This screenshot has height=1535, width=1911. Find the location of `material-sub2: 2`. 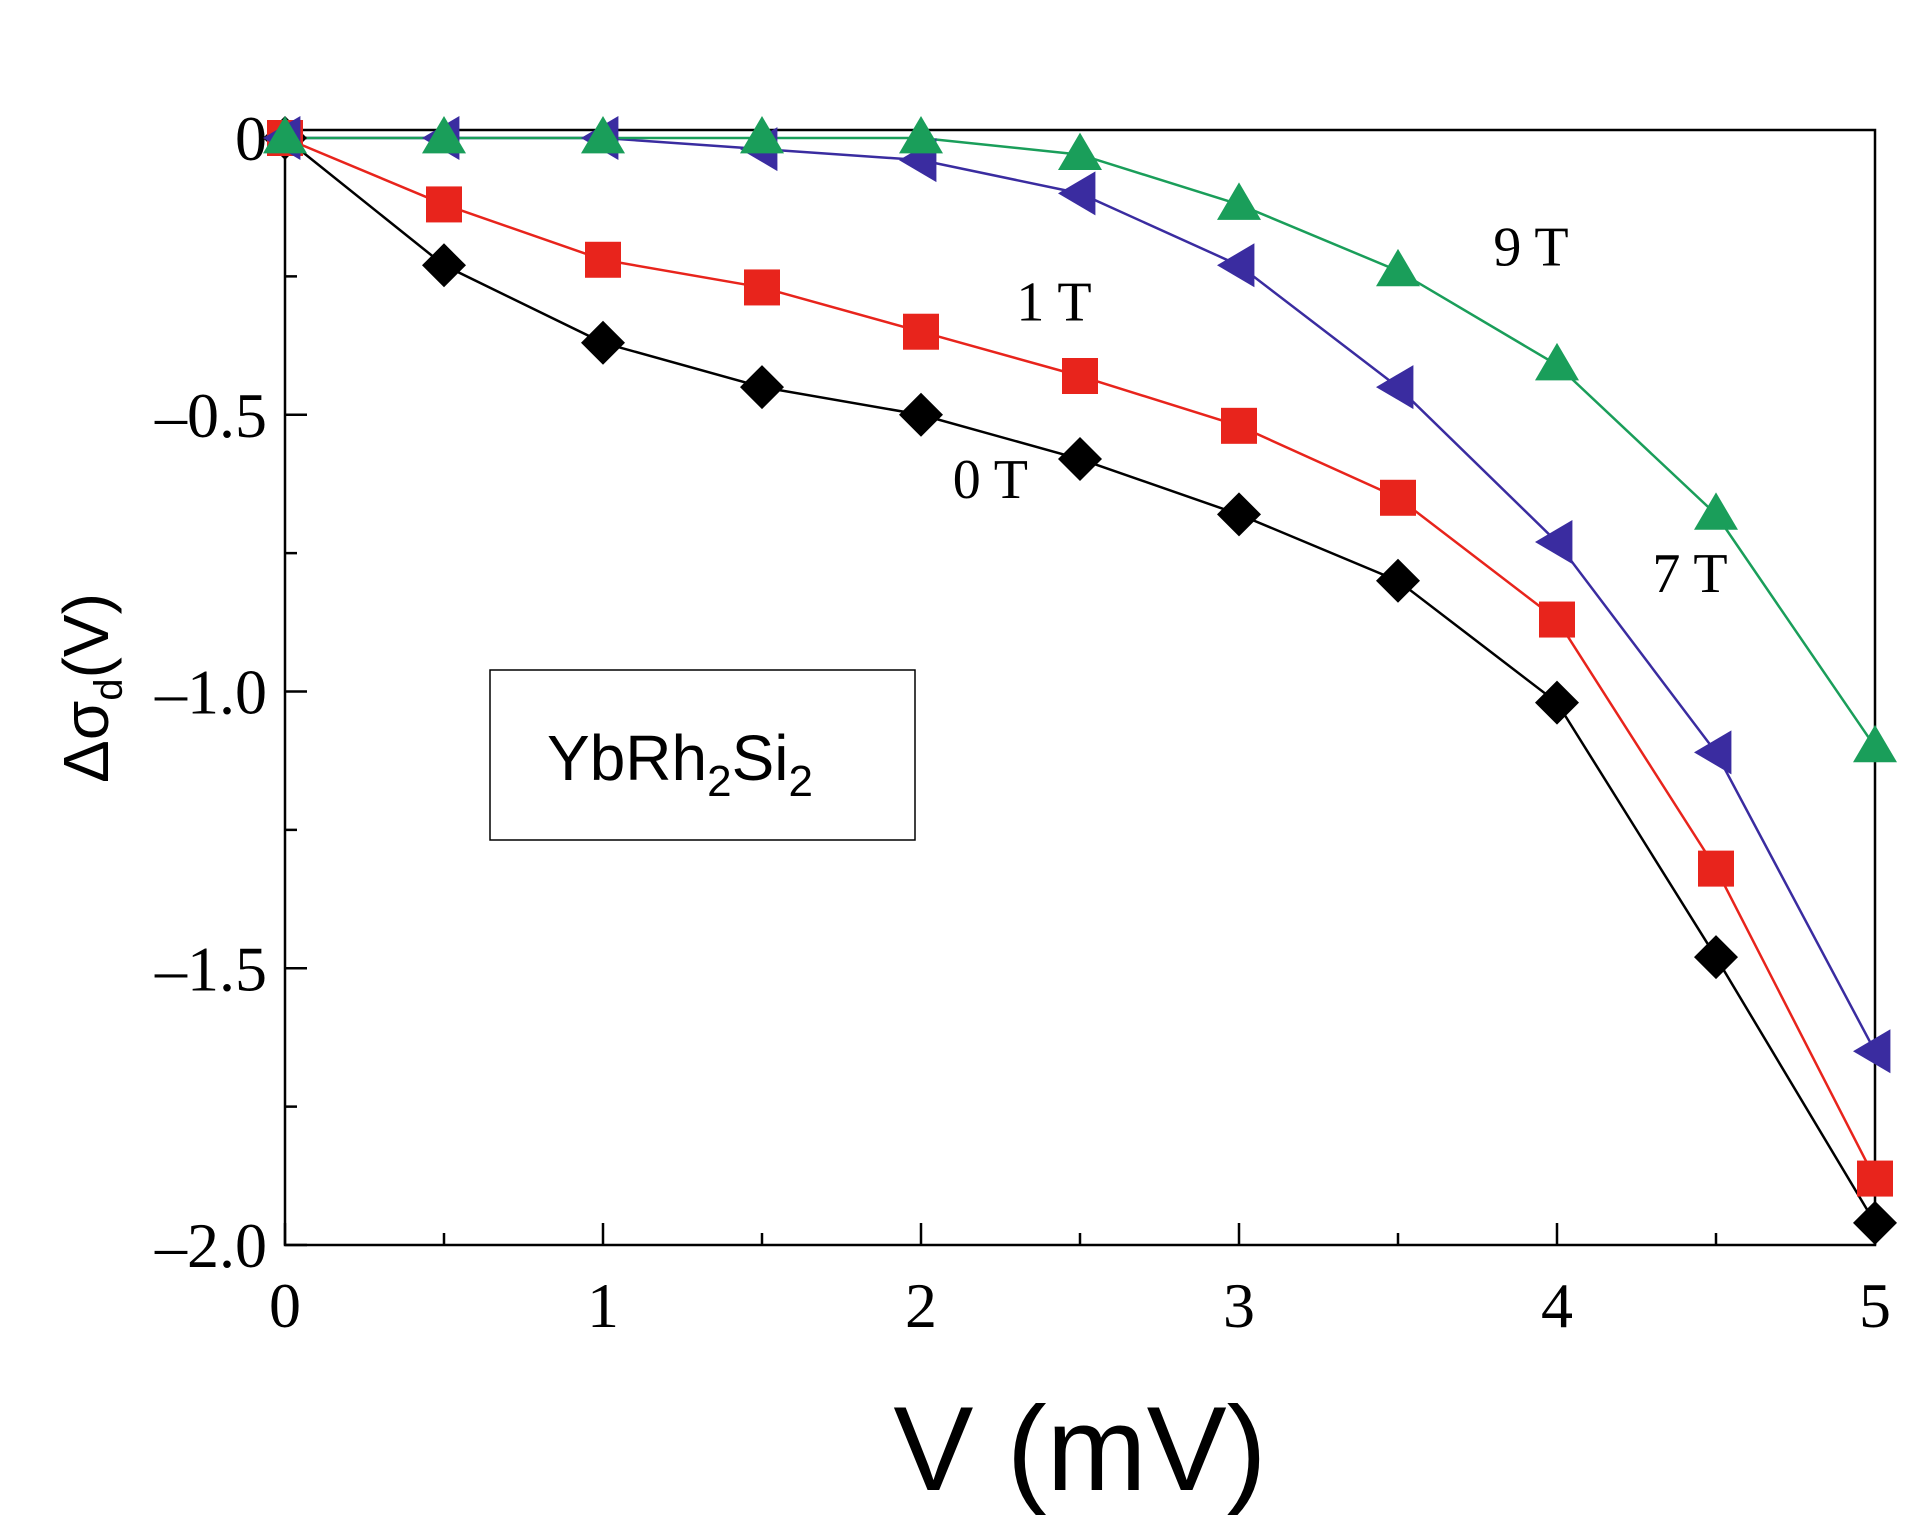

material-sub2: 2 is located at coordinates (800, 781).